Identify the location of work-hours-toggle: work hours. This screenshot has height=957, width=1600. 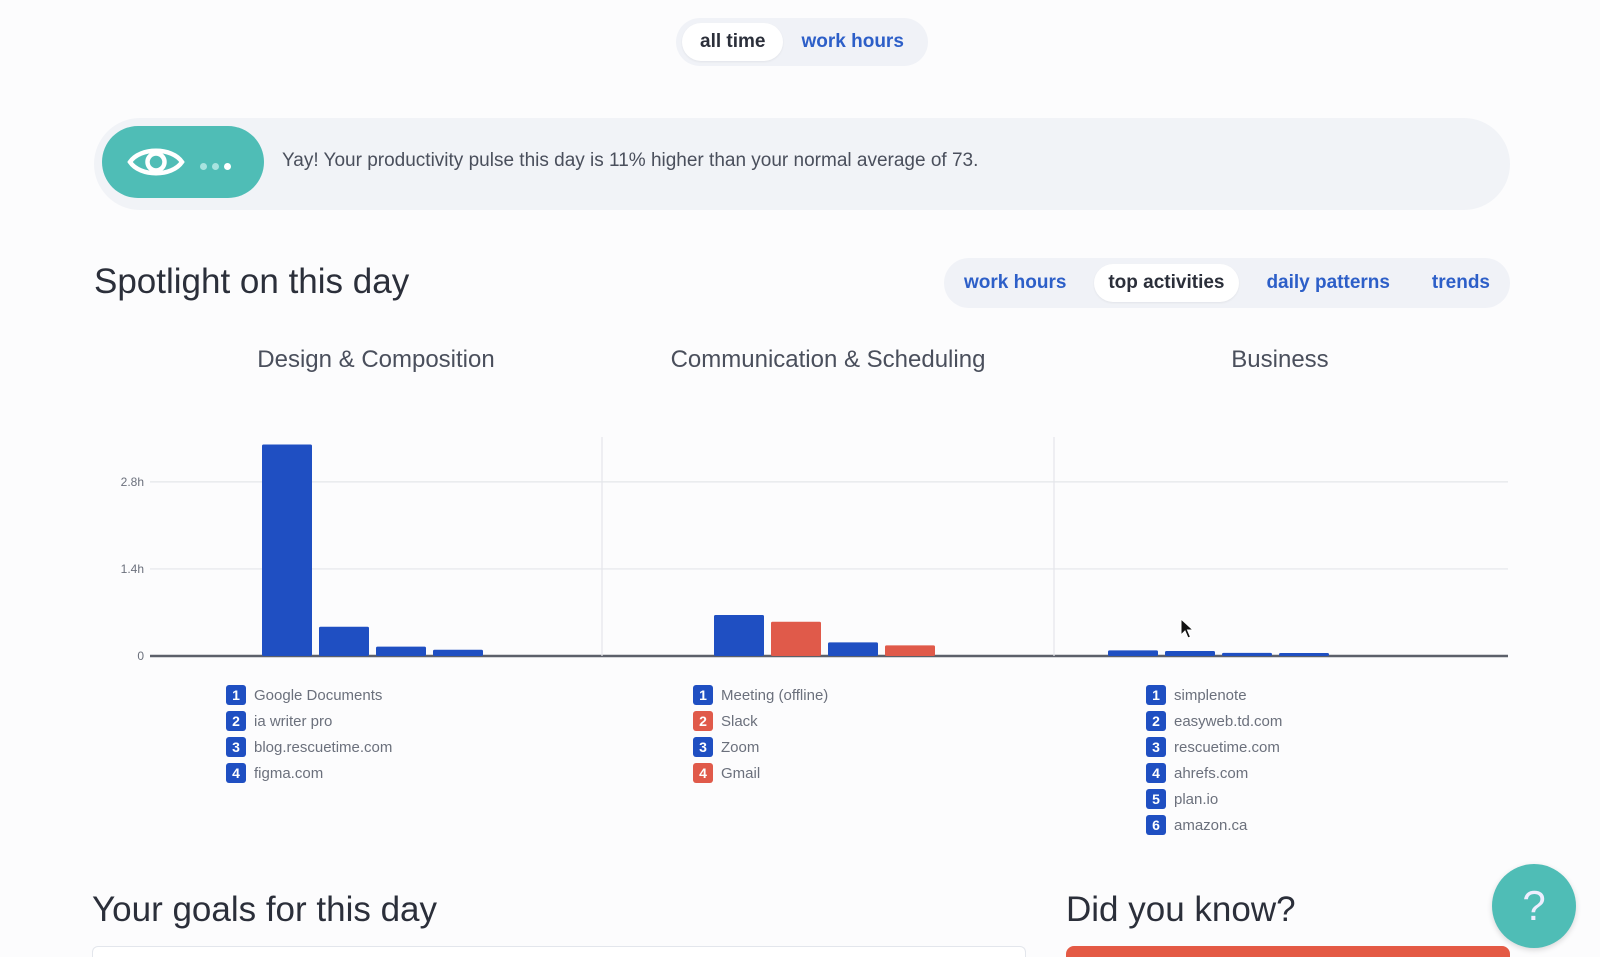
(852, 41).